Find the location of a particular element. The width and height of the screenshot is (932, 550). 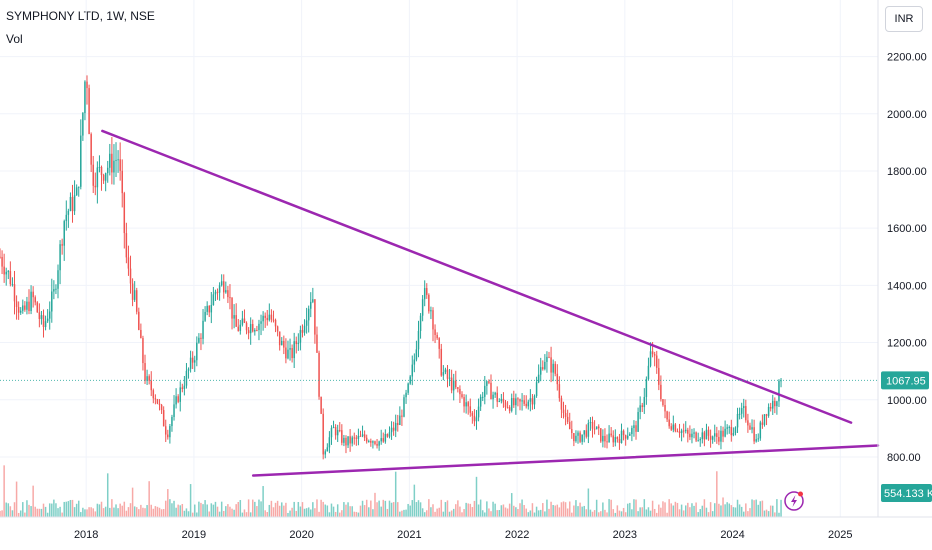

trendline is located at coordinates (565, 460).